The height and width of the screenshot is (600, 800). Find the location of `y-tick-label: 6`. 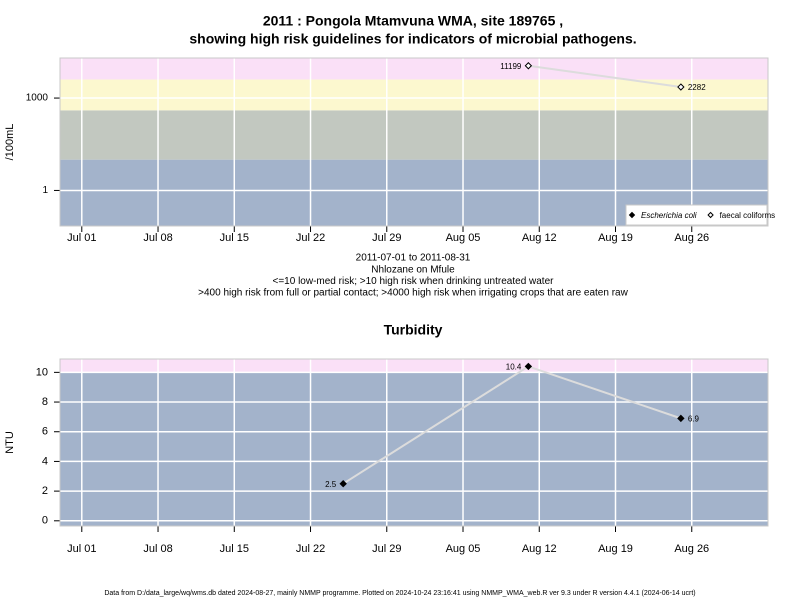

y-tick-label: 6 is located at coordinates (45, 432).